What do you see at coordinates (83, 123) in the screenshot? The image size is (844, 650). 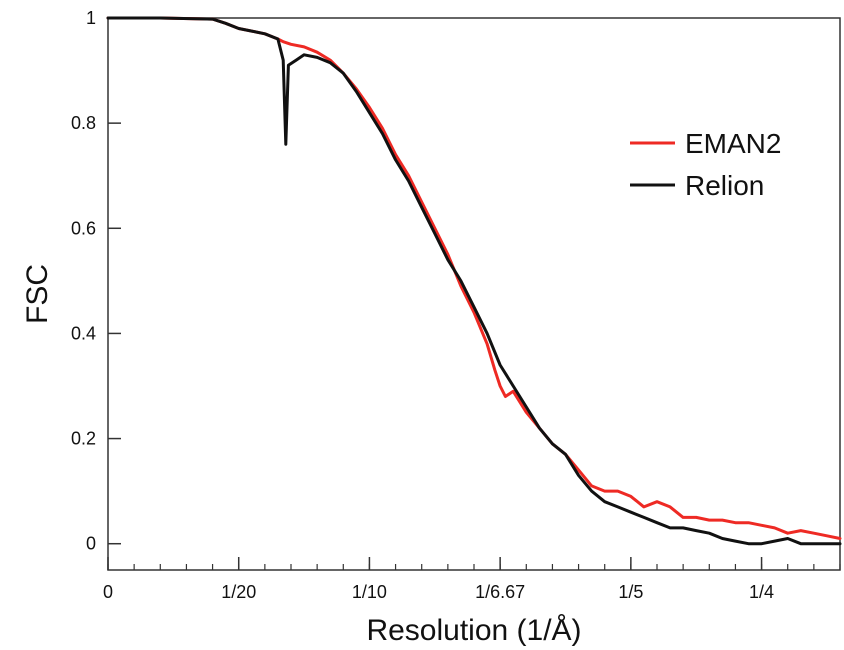 I see `y-tick-label: 0.8` at bounding box center [83, 123].